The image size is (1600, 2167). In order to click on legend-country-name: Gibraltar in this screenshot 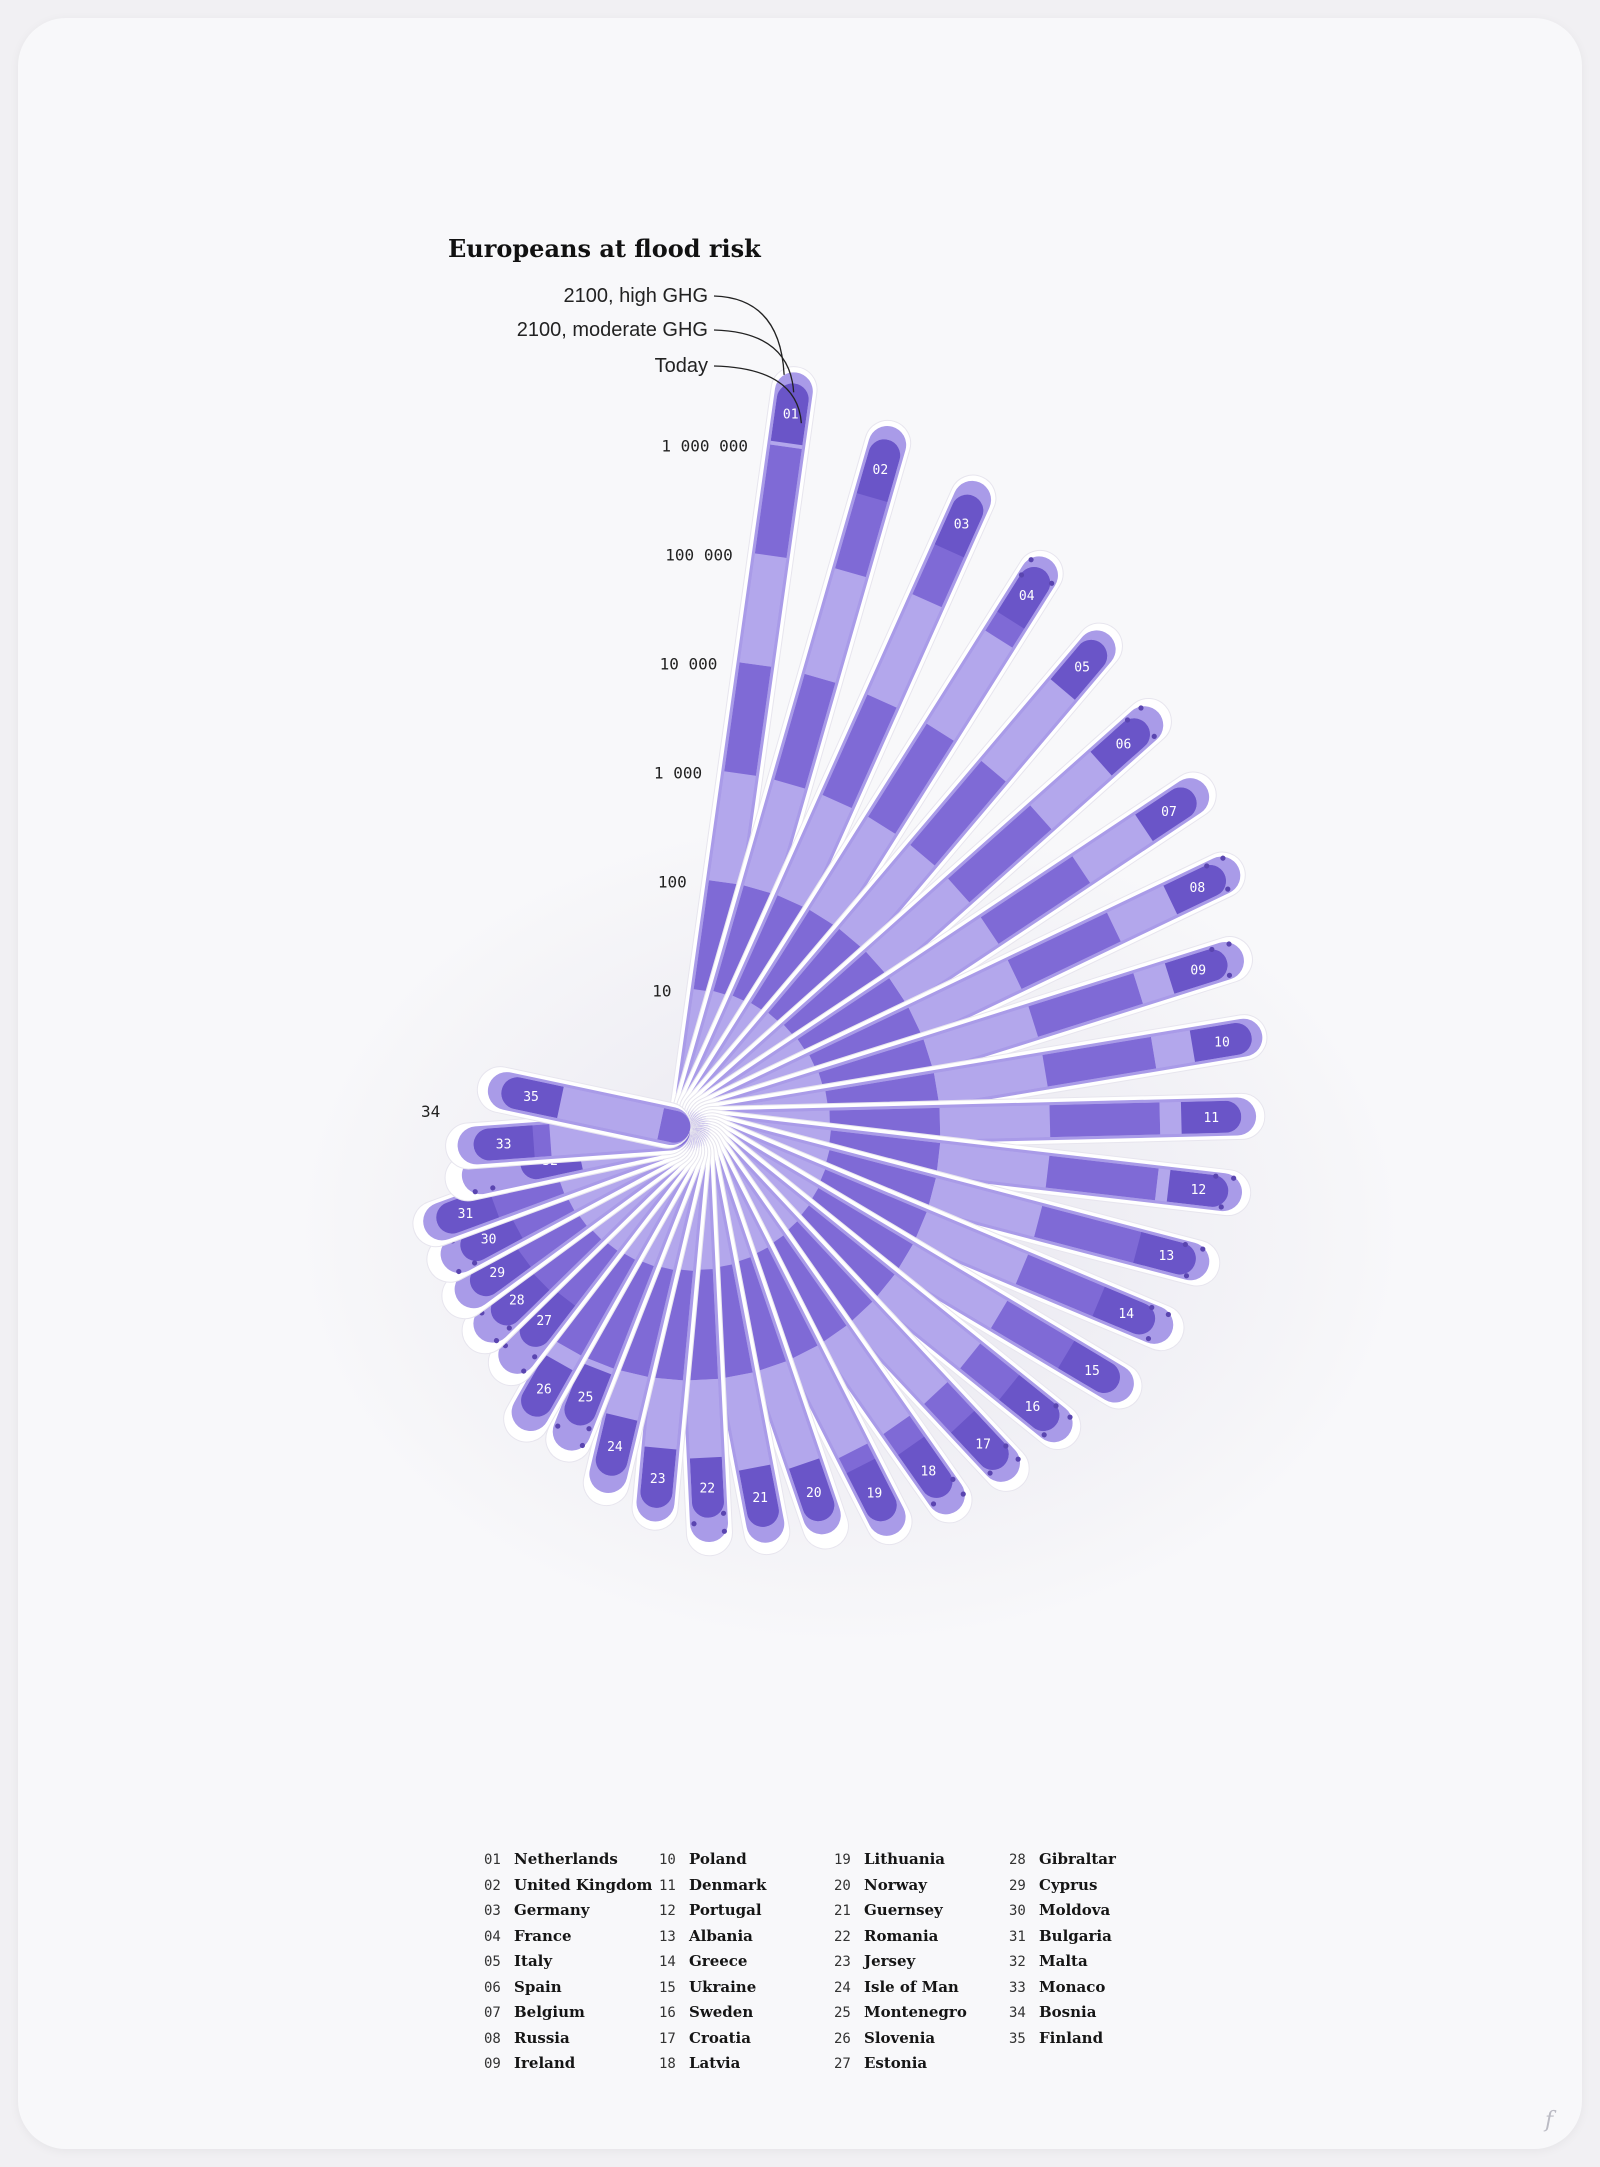, I will do `click(1077, 1859)`.